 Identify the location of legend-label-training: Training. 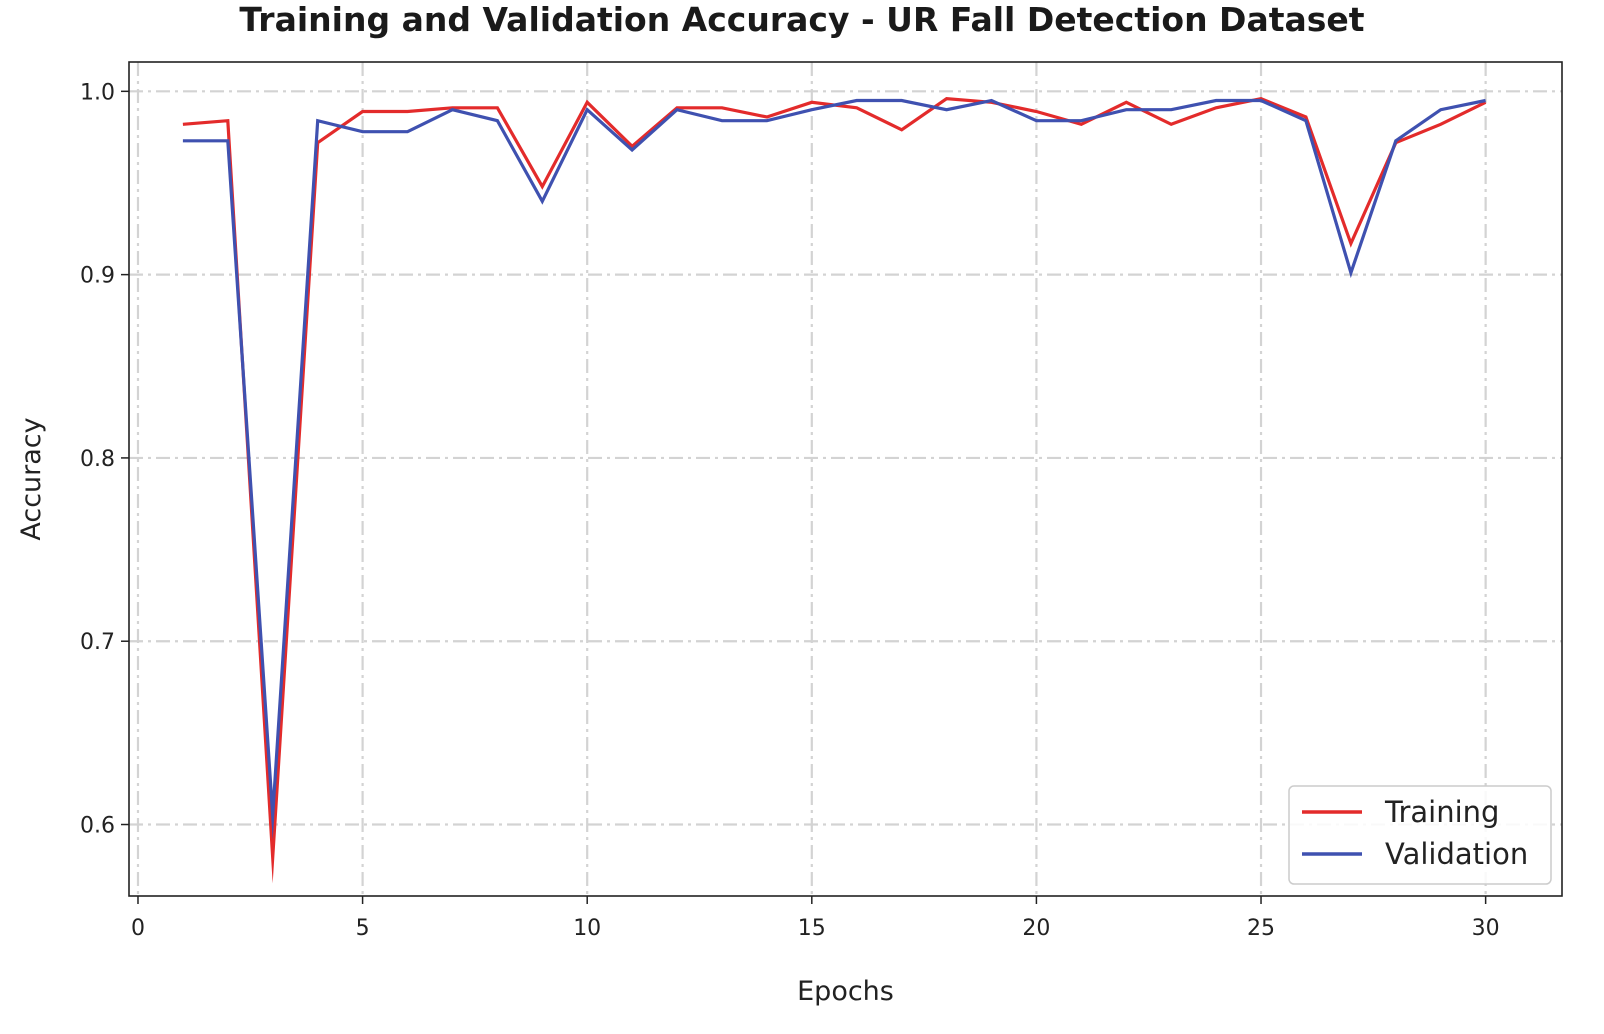
(1441, 812).